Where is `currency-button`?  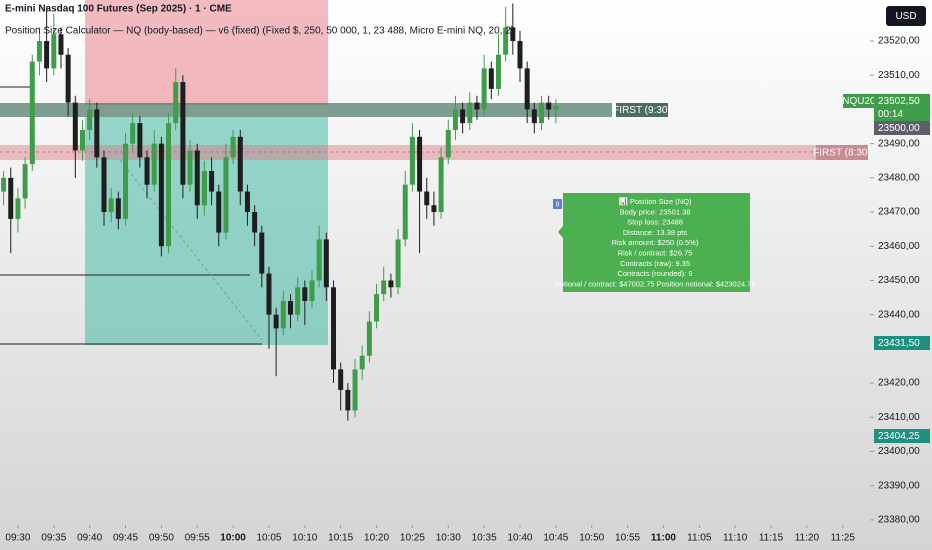 currency-button is located at coordinates (906, 16).